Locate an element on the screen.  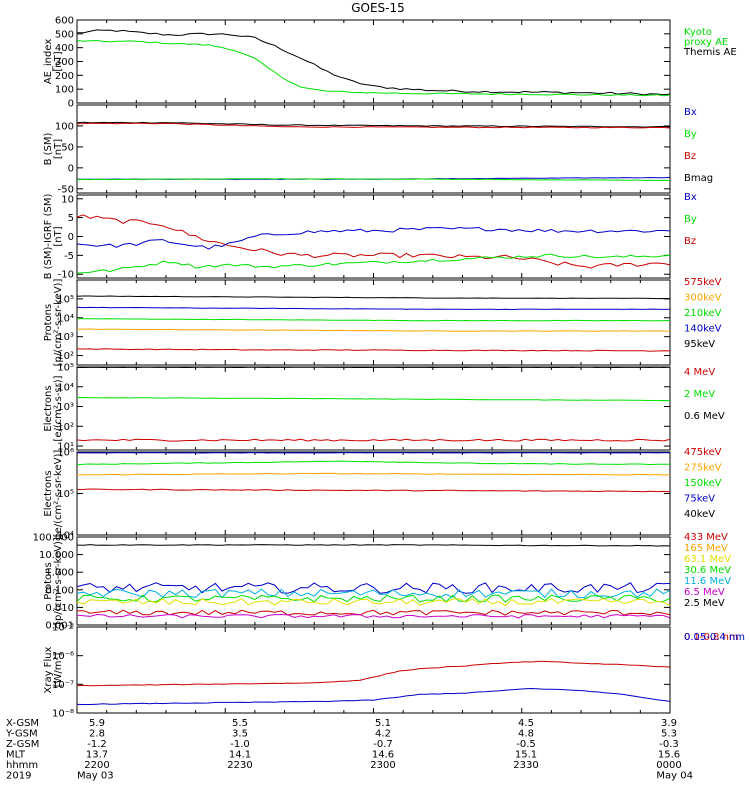
legend-entry: 2 MeV is located at coordinates (699, 394).